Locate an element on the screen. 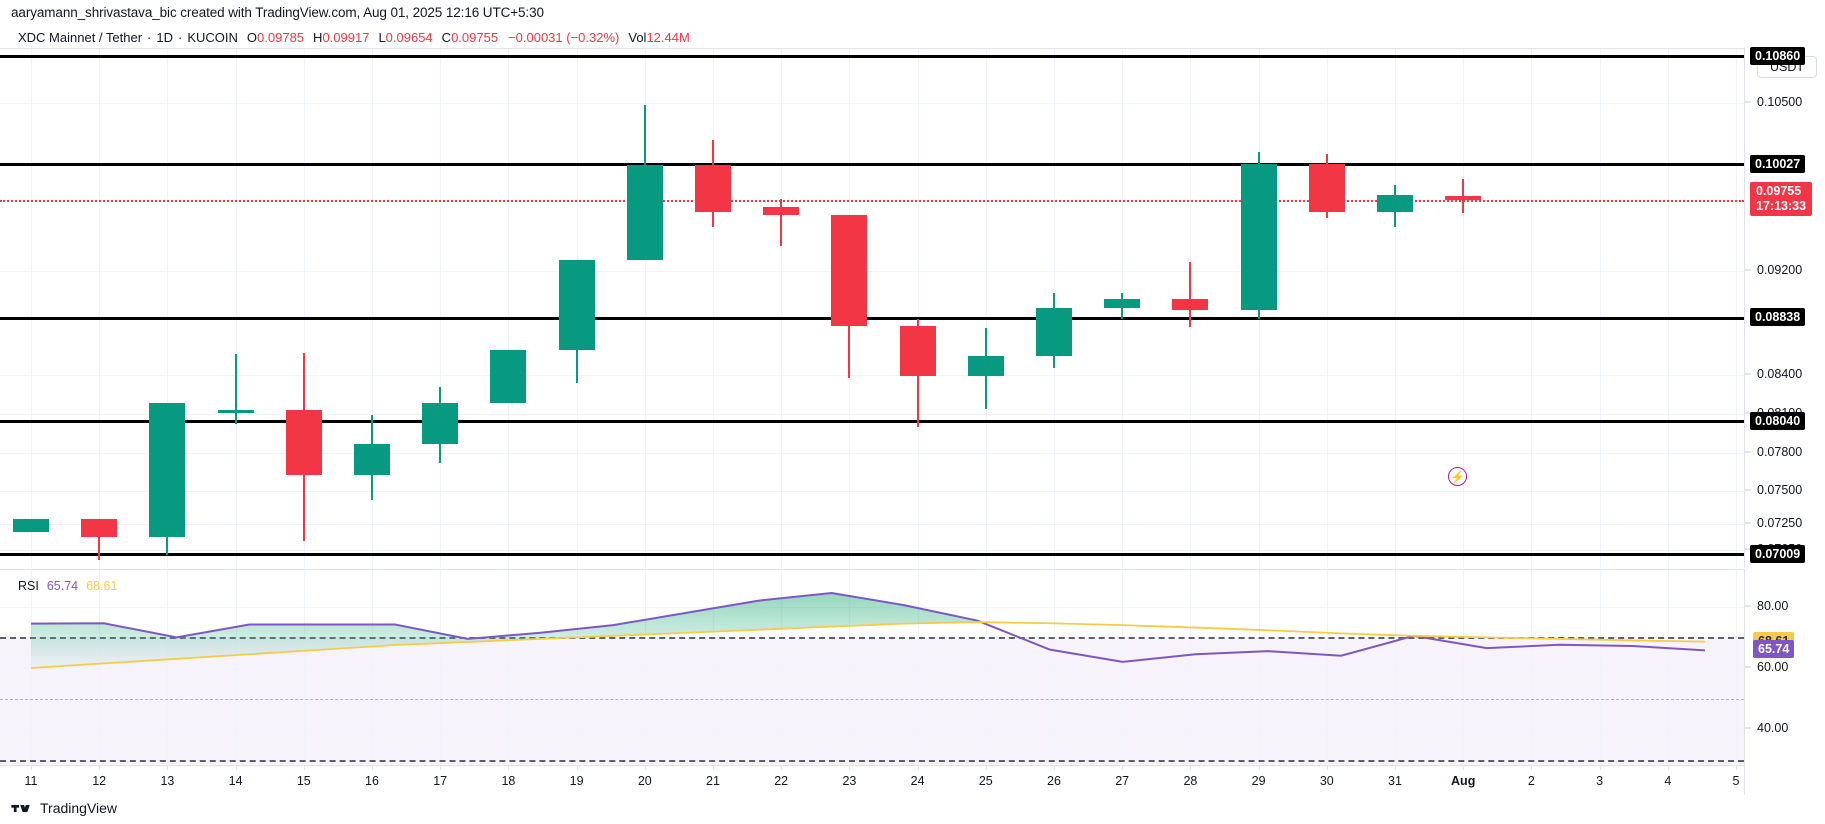 The height and width of the screenshot is (824, 1825). legend-exchange: KUCOIN is located at coordinates (212, 37).